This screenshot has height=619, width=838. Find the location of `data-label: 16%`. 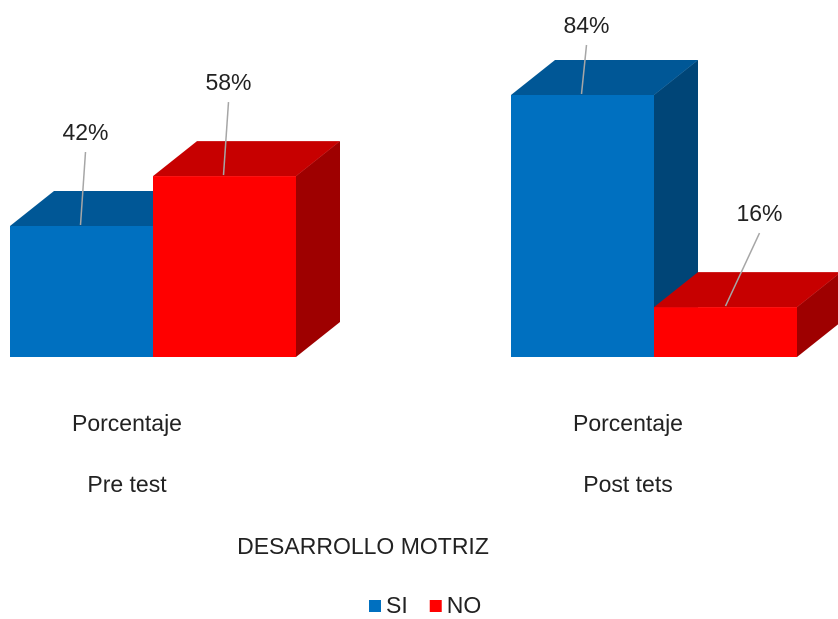

data-label: 16% is located at coordinates (759, 213).